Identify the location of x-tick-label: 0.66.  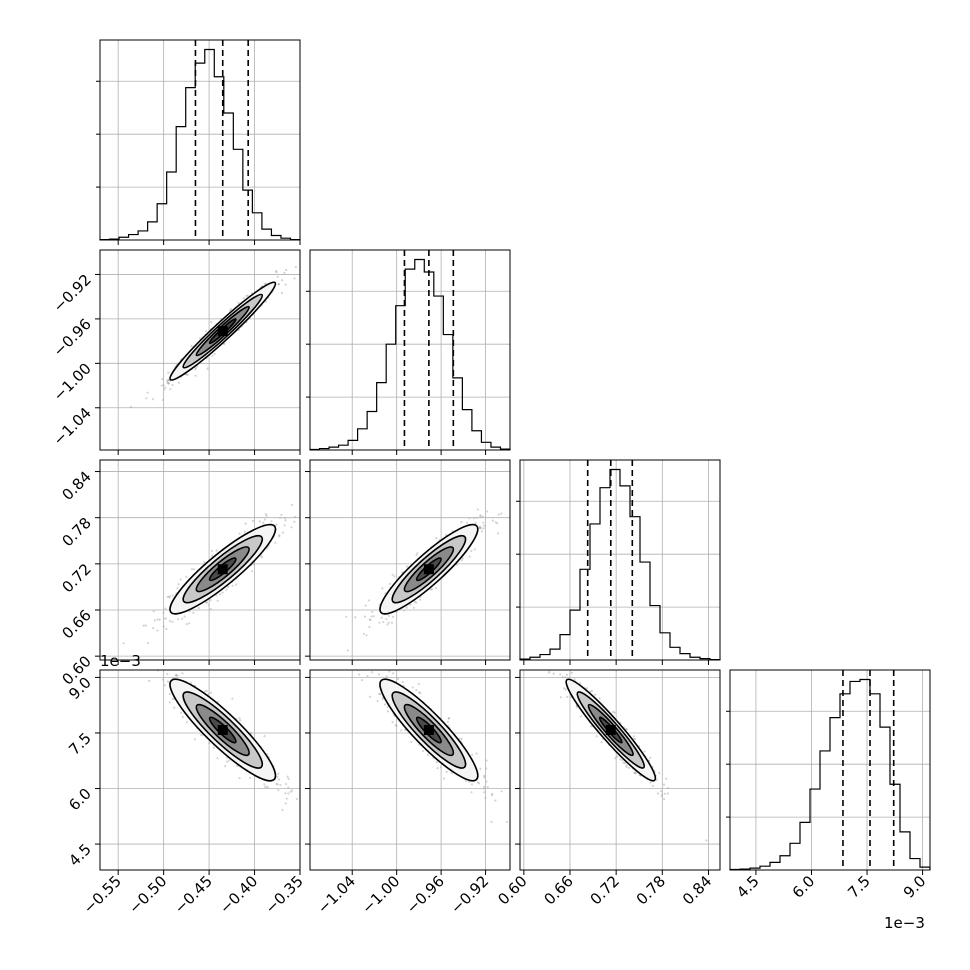
(558, 890).